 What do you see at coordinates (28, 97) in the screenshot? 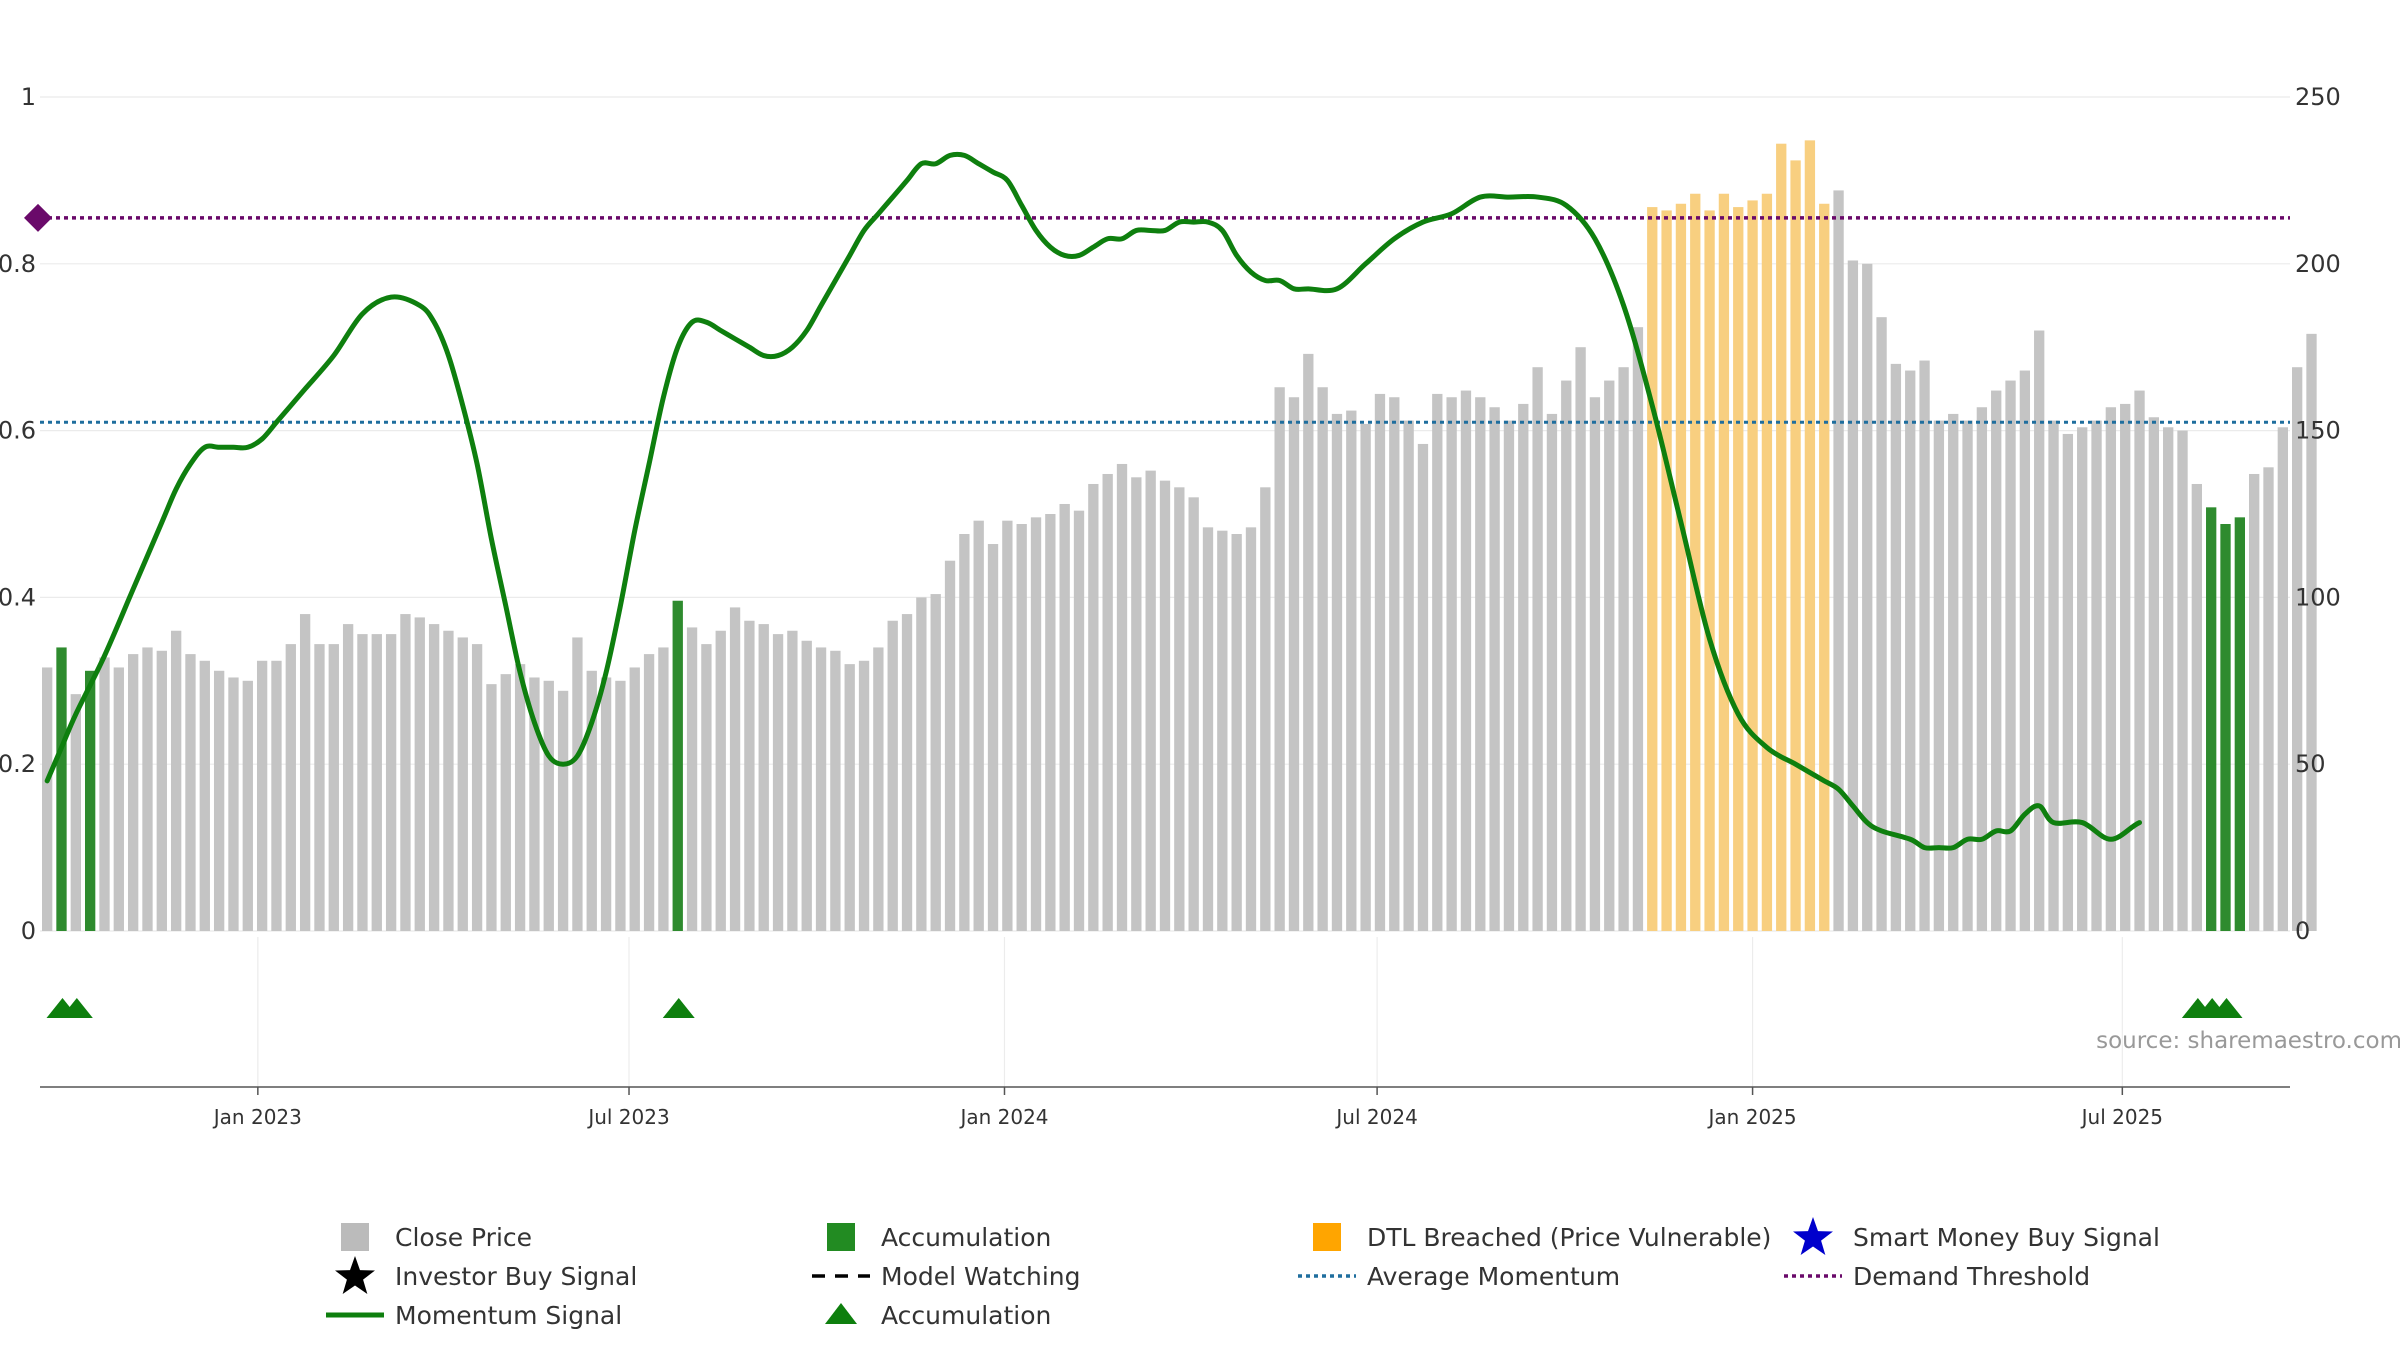
I see `y-left-tick-label: 1` at bounding box center [28, 97].